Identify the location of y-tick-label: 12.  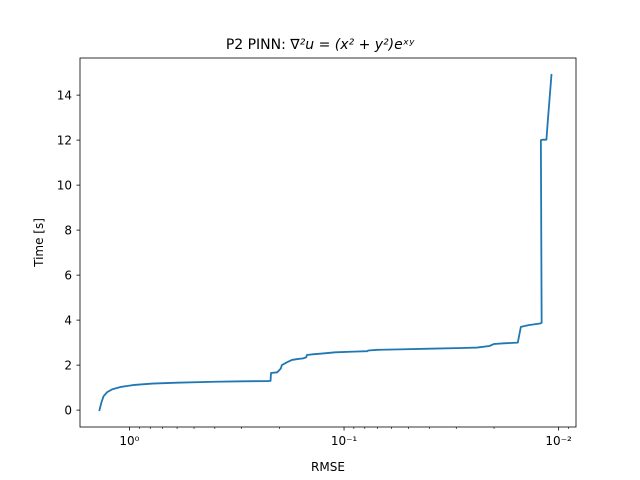
(64, 140).